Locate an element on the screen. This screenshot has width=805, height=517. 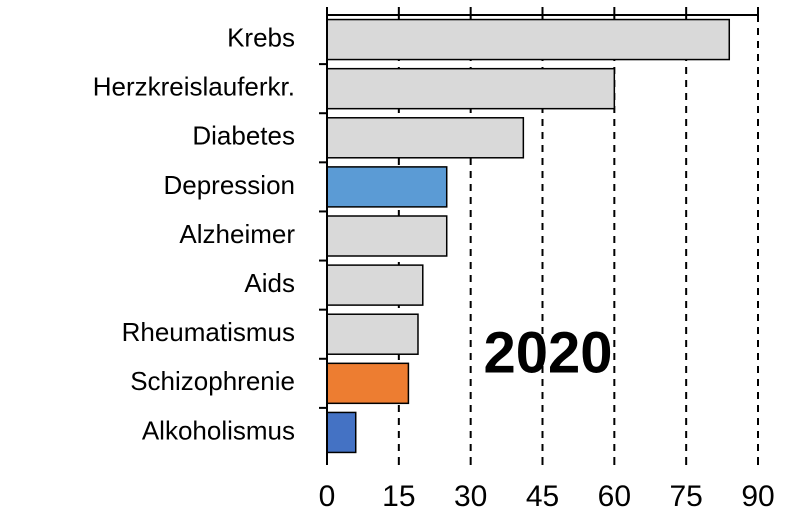
y-tick-label: Alkoholismus is located at coordinates (218, 430).